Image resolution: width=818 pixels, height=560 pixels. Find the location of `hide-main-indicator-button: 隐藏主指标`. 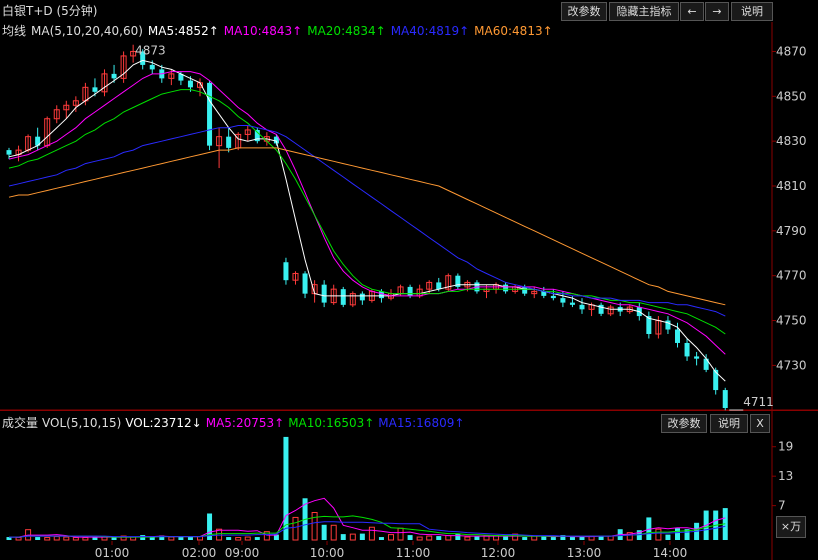

hide-main-indicator-button: 隐藏主指标 is located at coordinates (644, 11).